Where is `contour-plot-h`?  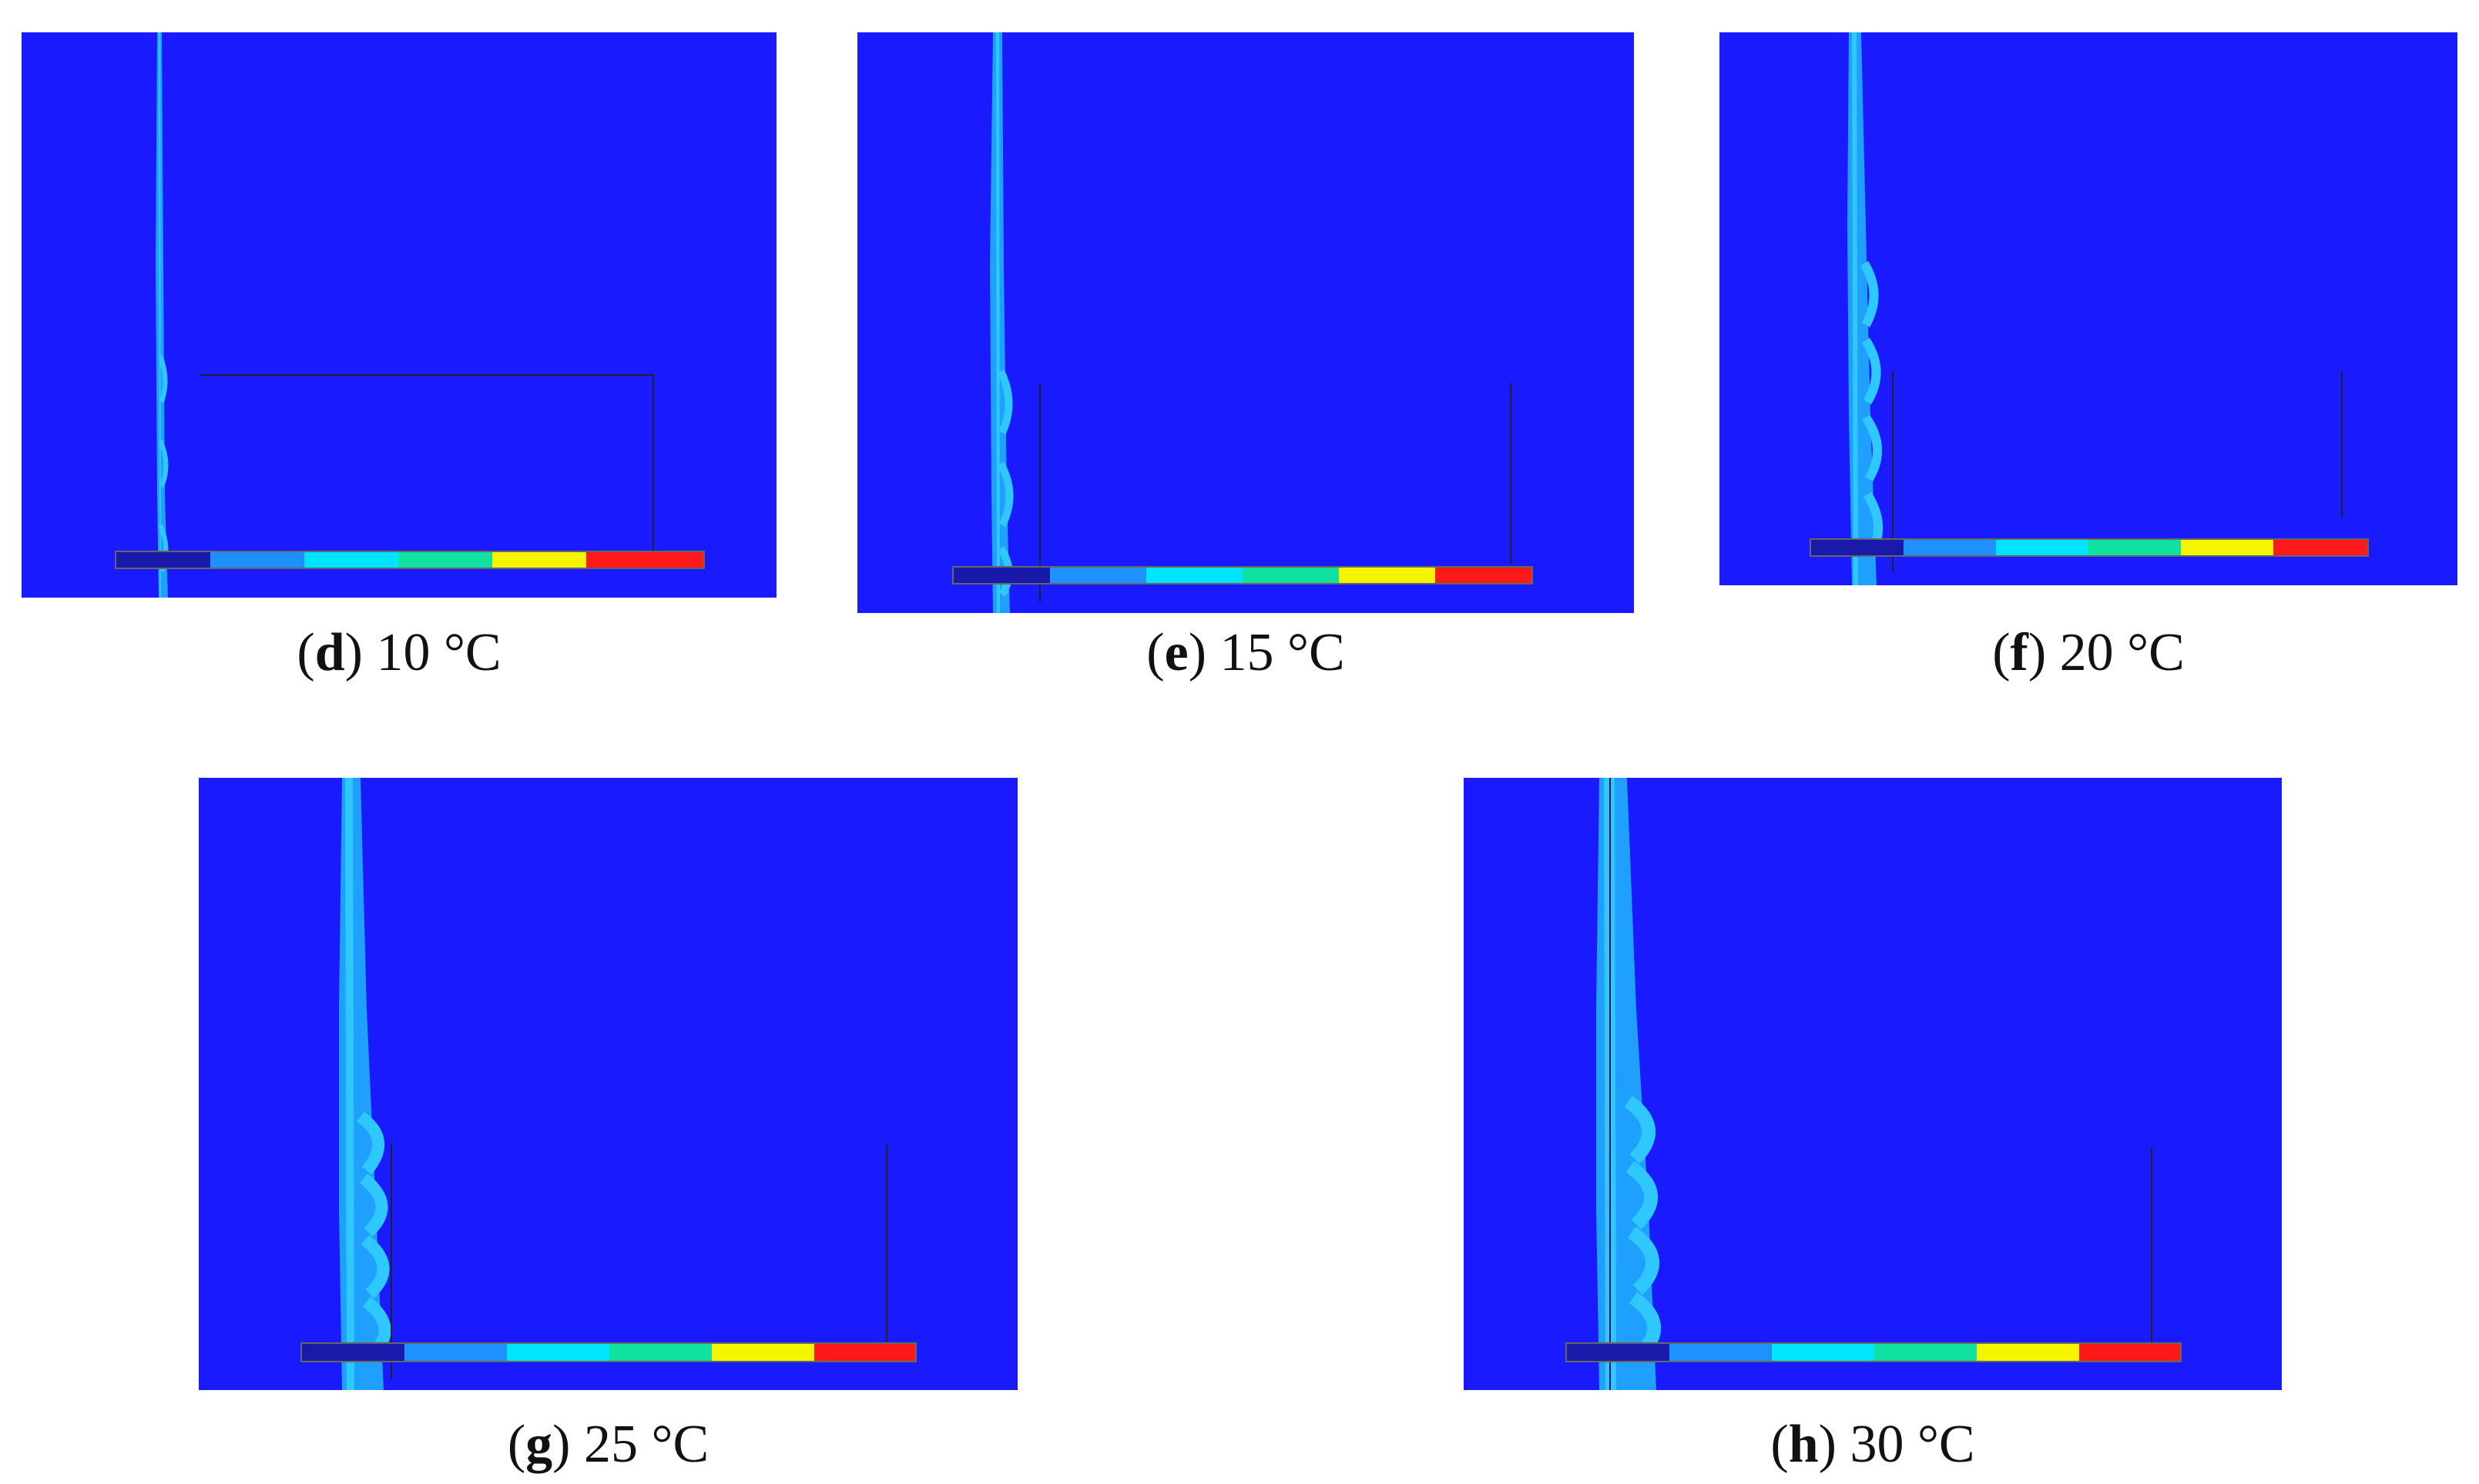
contour-plot-h is located at coordinates (1873, 1084).